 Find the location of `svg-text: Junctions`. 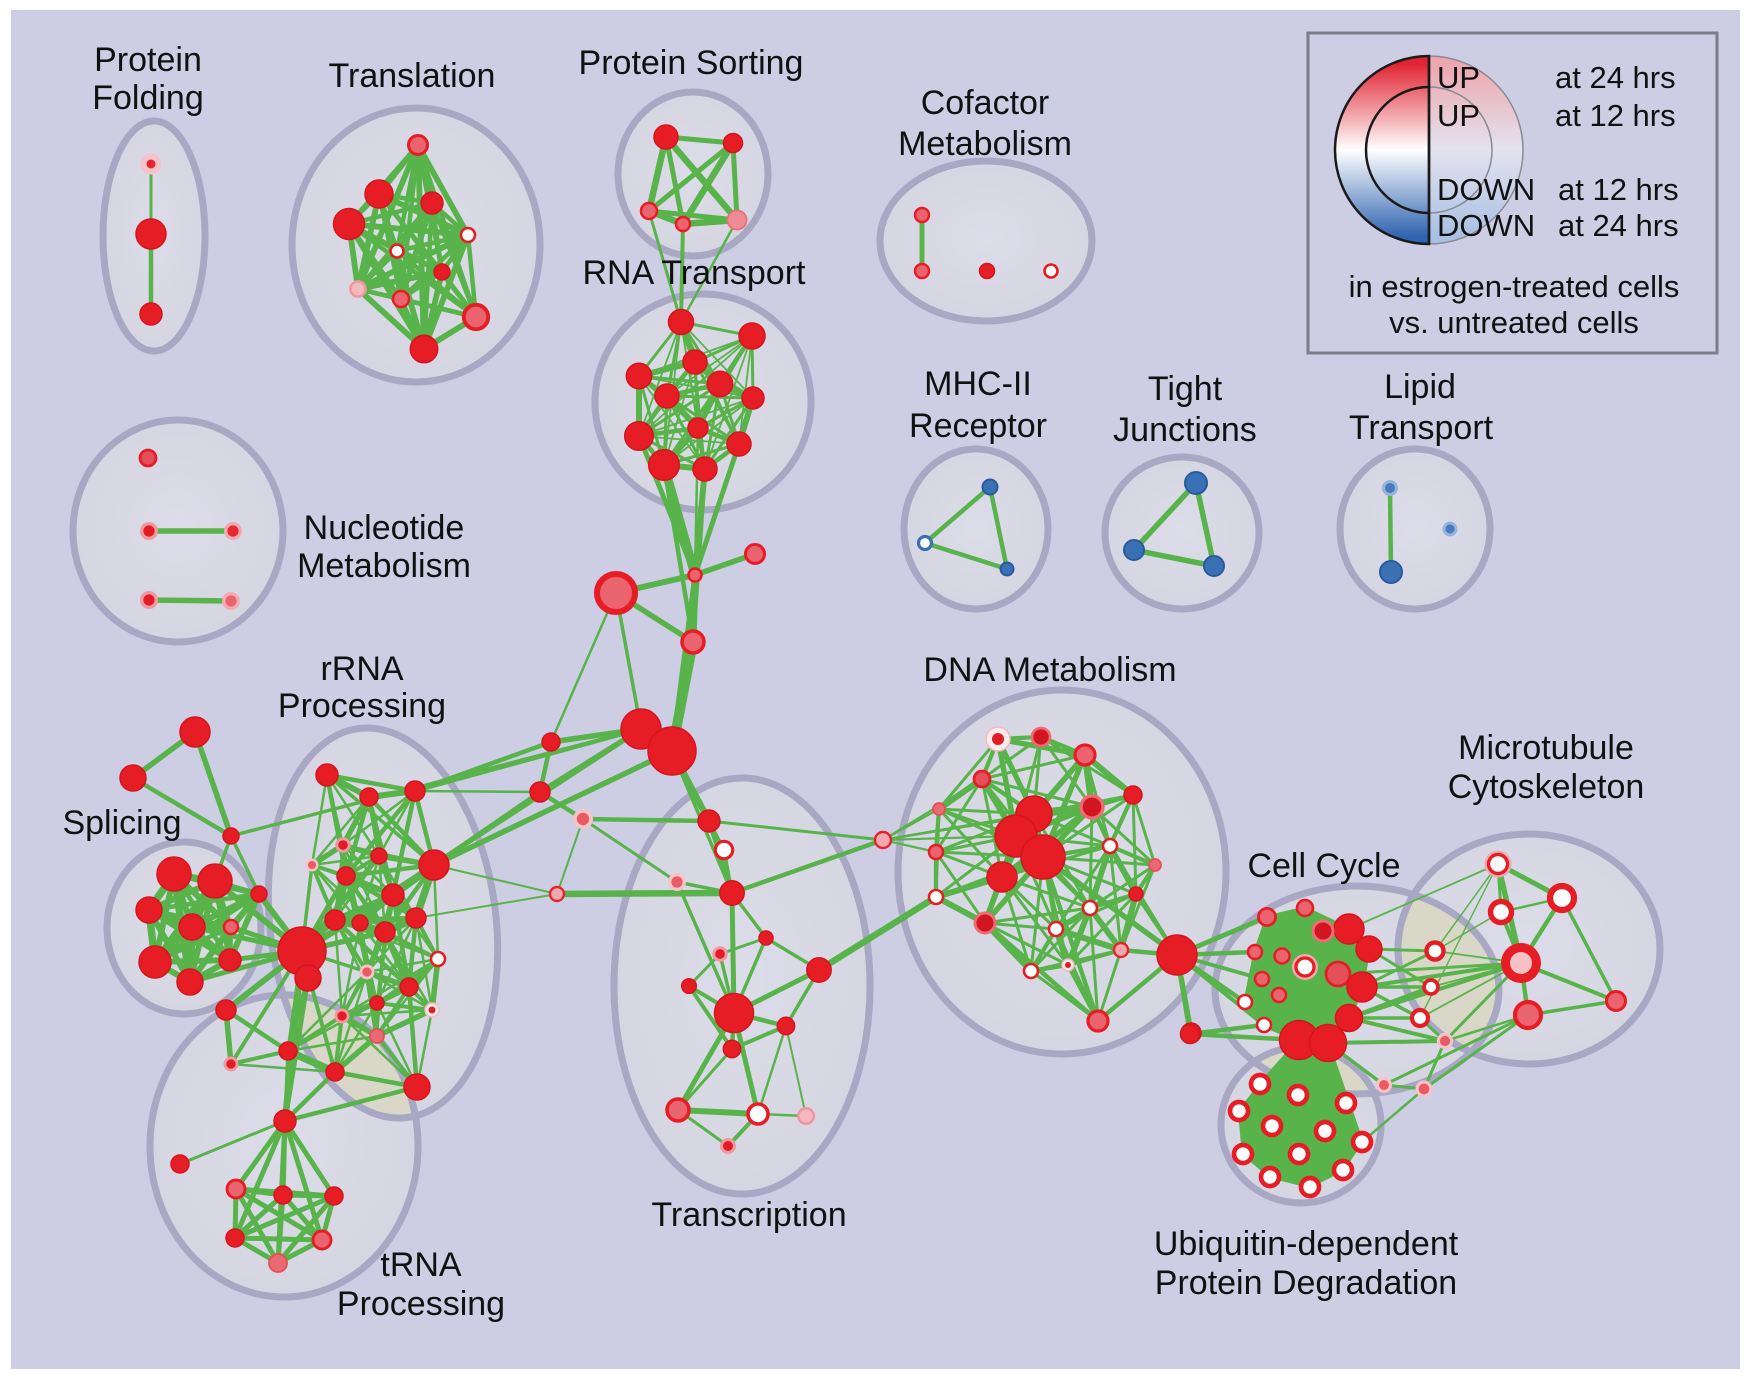

svg-text: Junctions is located at coordinates (1185, 430).